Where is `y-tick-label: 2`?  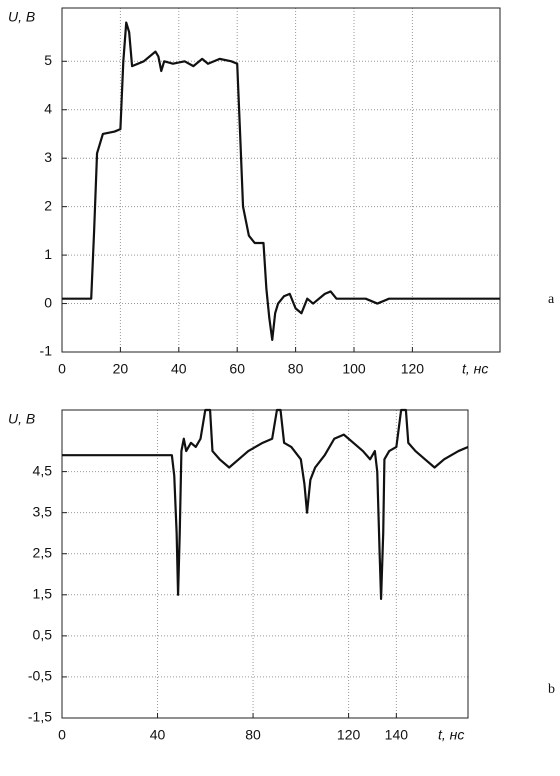
y-tick-label: 2 is located at coordinates (48, 205).